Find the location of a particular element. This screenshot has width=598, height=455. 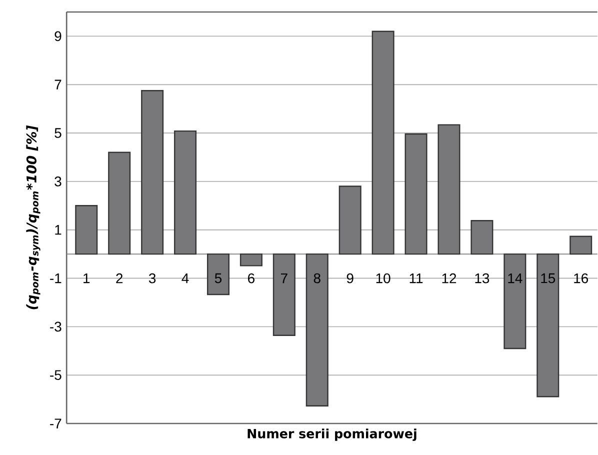

x-tick-label: 8 is located at coordinates (317, 278).